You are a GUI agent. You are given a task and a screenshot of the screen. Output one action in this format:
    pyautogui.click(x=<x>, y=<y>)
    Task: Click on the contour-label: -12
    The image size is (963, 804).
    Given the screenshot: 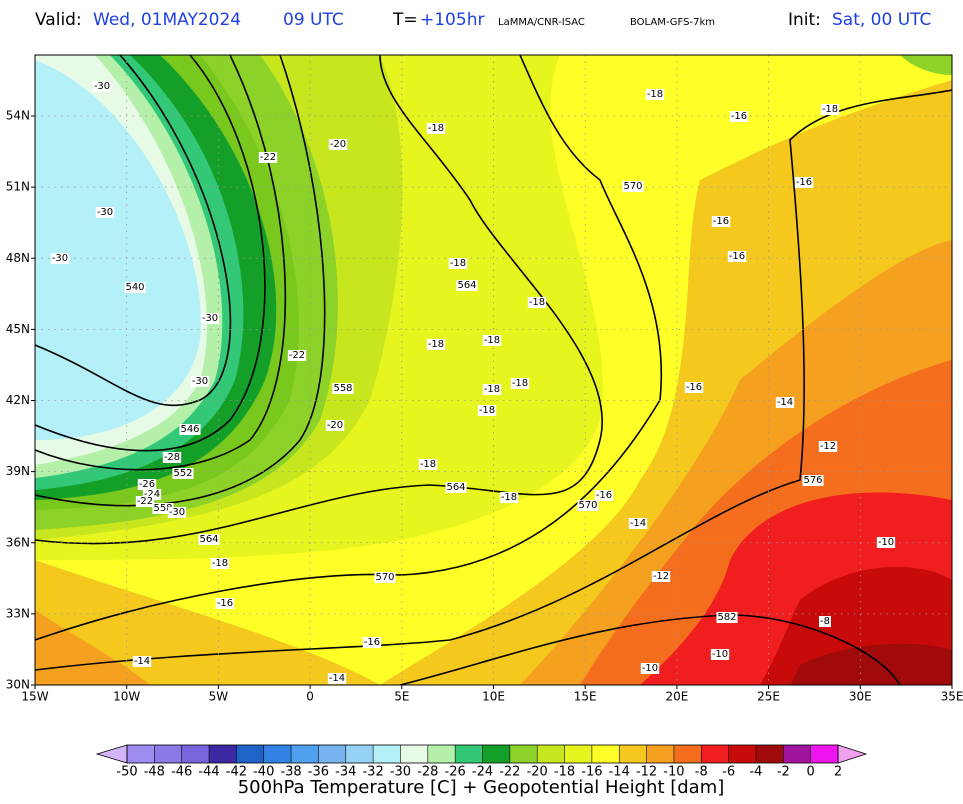 What is the action you would take?
    pyautogui.click(x=828, y=446)
    